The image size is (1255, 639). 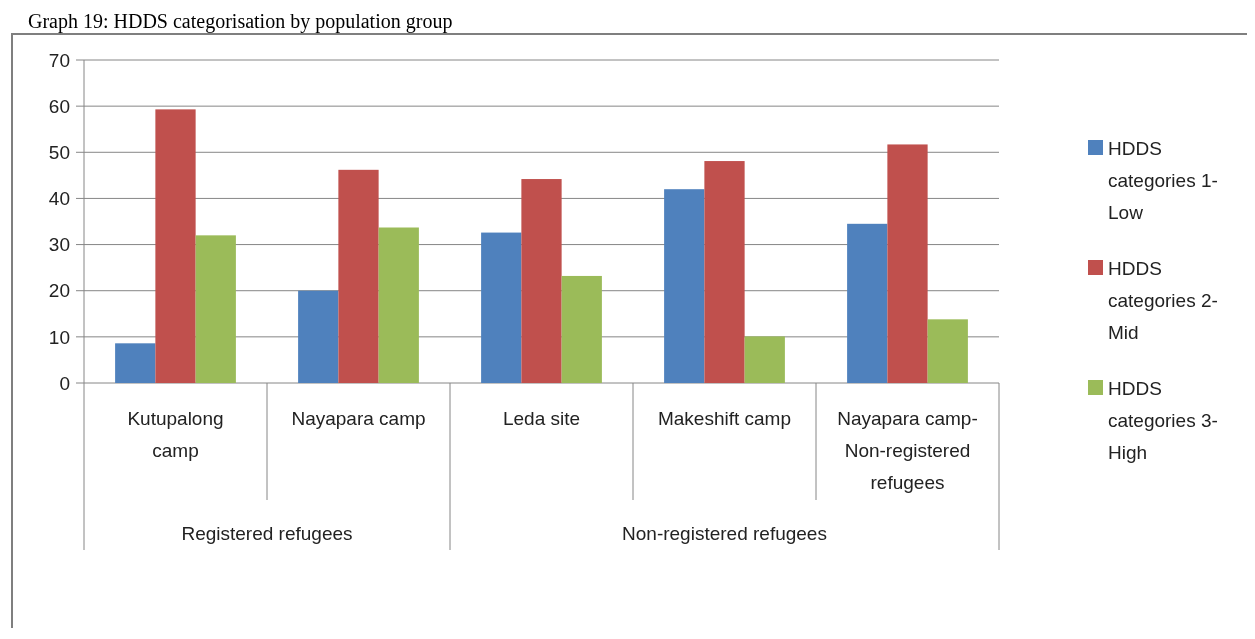 What do you see at coordinates (541, 418) in the screenshot?
I see `x-tick-label: Leda site` at bounding box center [541, 418].